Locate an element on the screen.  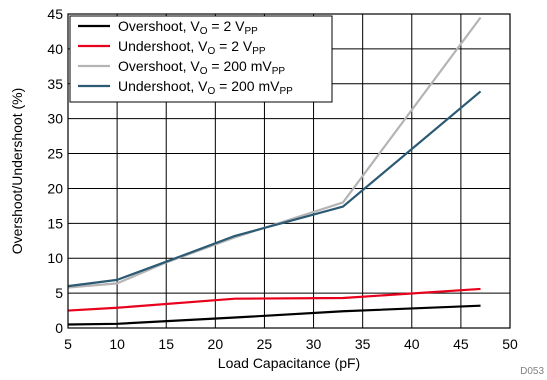
y-tick-label: 25 is located at coordinates (55, 154).